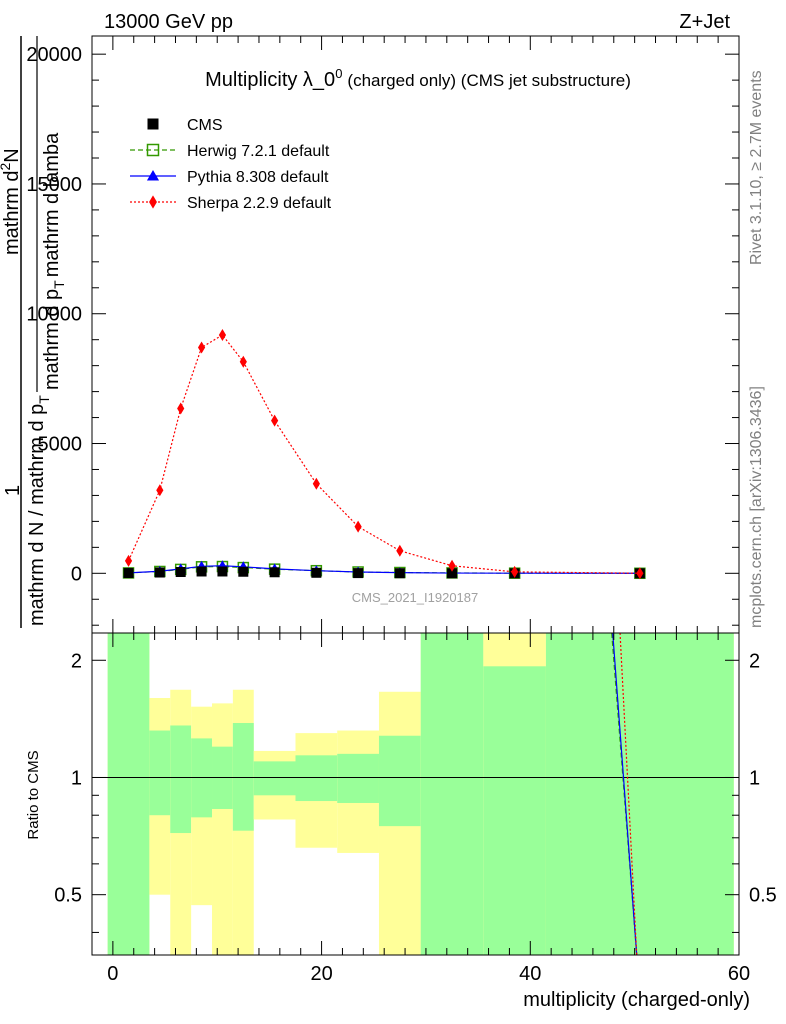 The height and width of the screenshot is (1024, 786). I want to click on y-tick-label: 15000, so click(54, 185).